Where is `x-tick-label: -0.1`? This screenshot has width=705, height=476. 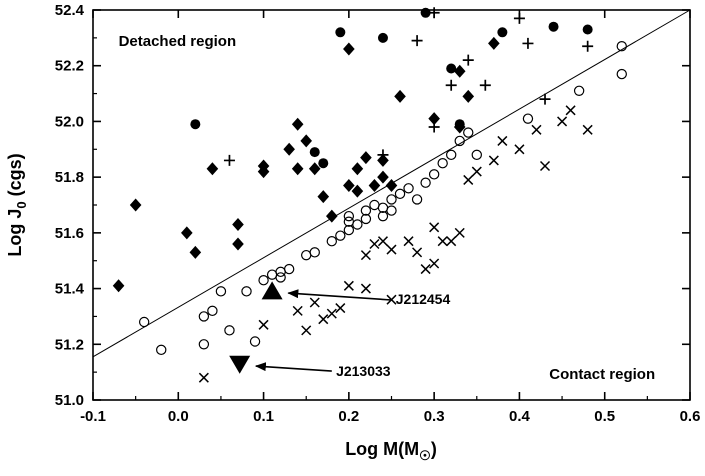
x-tick-label: -0.1 is located at coordinates (93, 416).